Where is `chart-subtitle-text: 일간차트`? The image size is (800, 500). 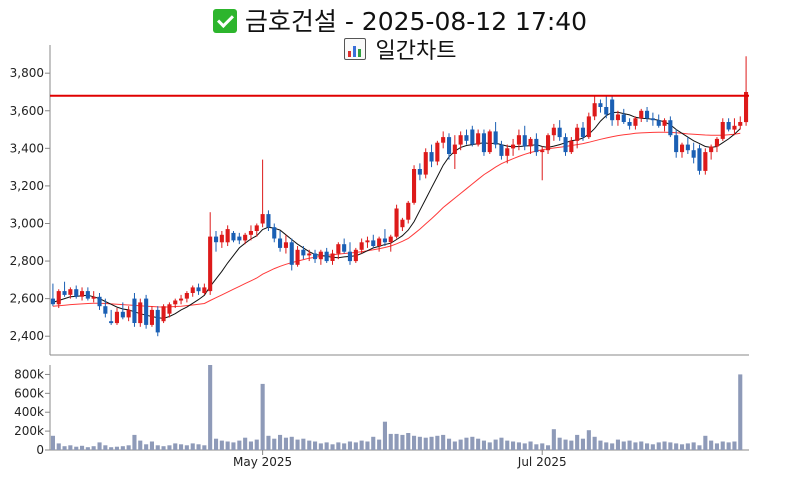
chart-subtitle-text: 일간차트 is located at coordinates (416, 51).